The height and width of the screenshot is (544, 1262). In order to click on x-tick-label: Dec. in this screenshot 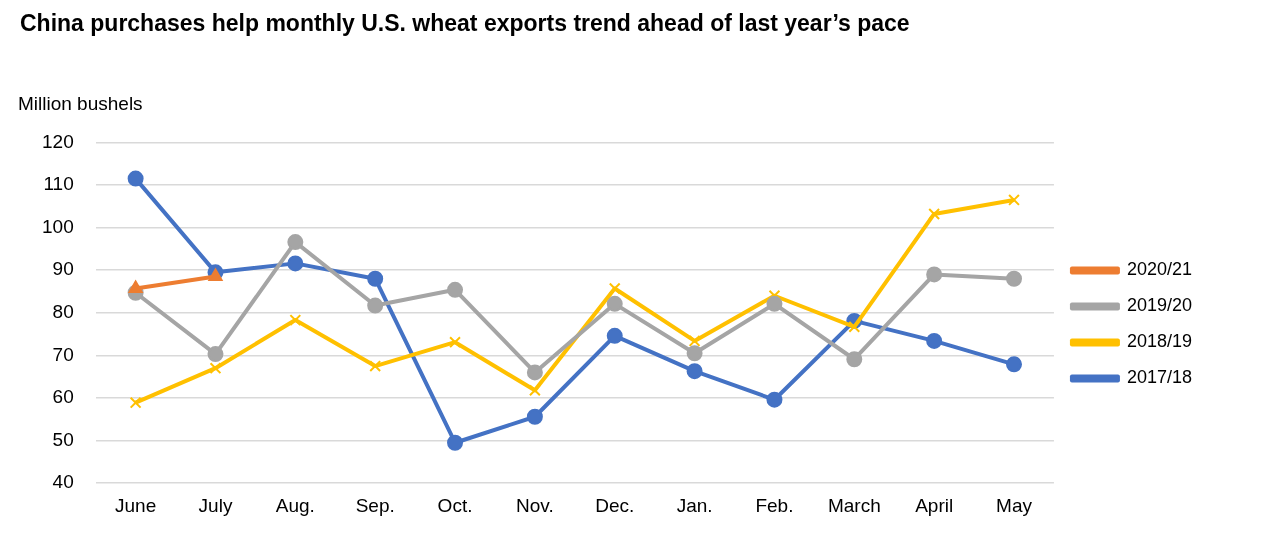, I will do `click(615, 505)`.